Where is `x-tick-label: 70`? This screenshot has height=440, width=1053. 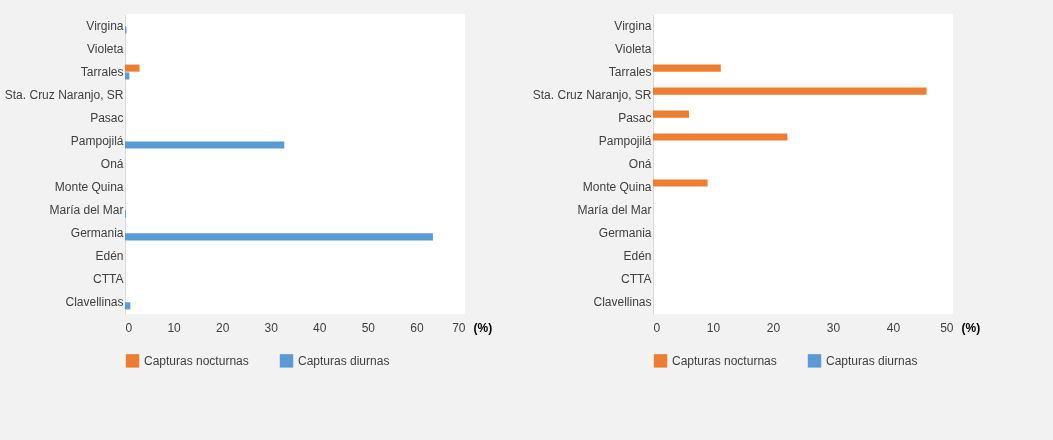 x-tick-label: 70 is located at coordinates (459, 327).